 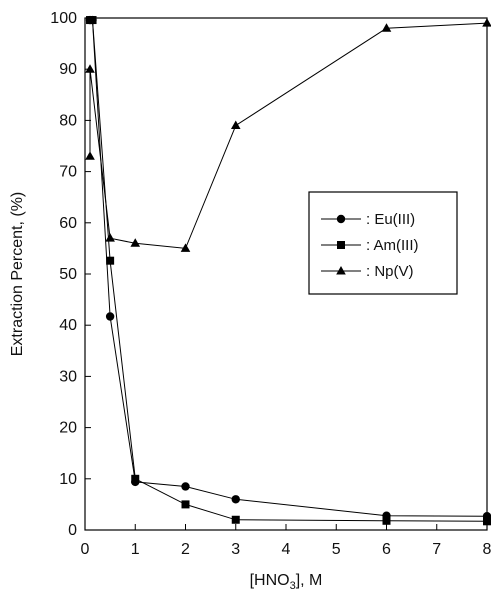 What do you see at coordinates (72, 530) in the screenshot?
I see `y-tick-label: 0` at bounding box center [72, 530].